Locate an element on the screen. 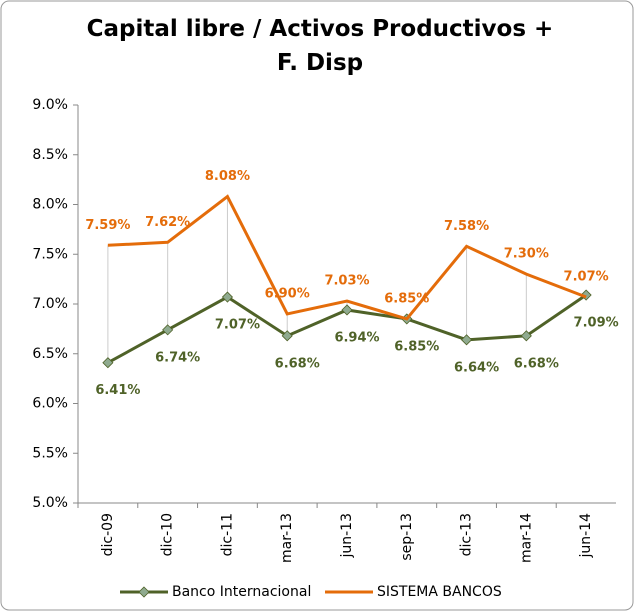 This screenshot has height=612, width=635. x-tick-label: sep-13 is located at coordinates (407, 537).